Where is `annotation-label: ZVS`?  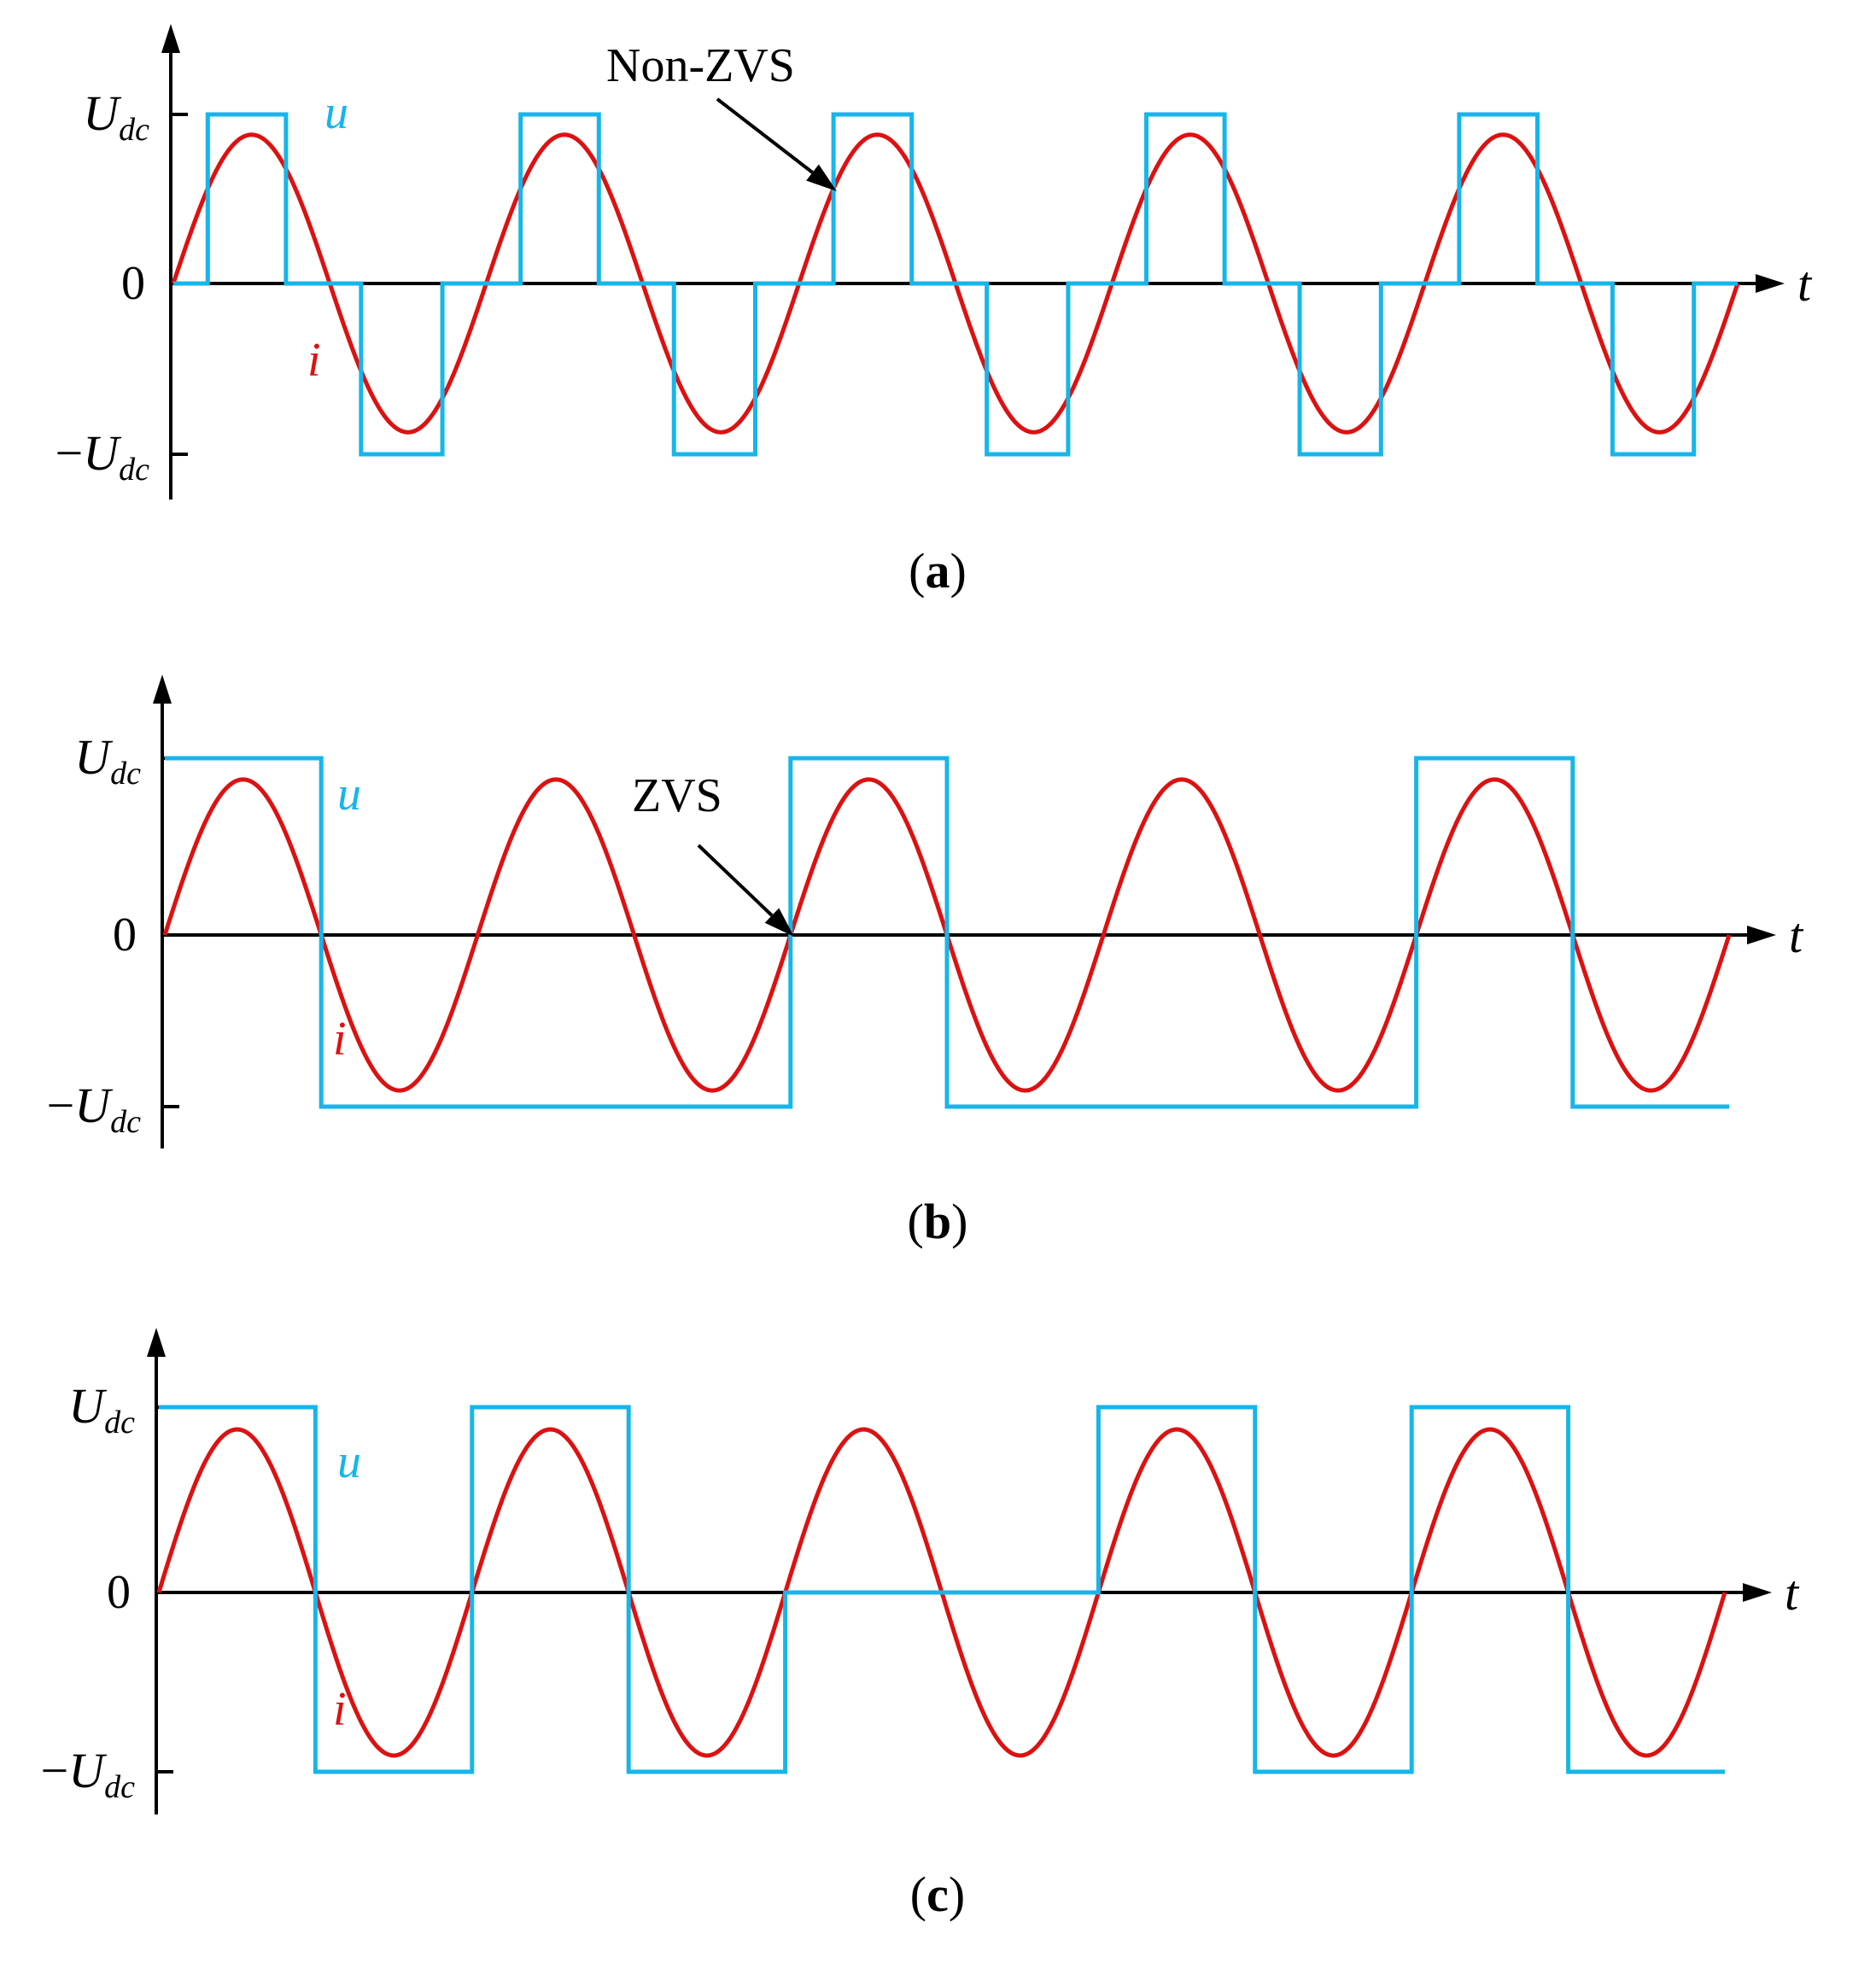
annotation-label: ZVS is located at coordinates (677, 795).